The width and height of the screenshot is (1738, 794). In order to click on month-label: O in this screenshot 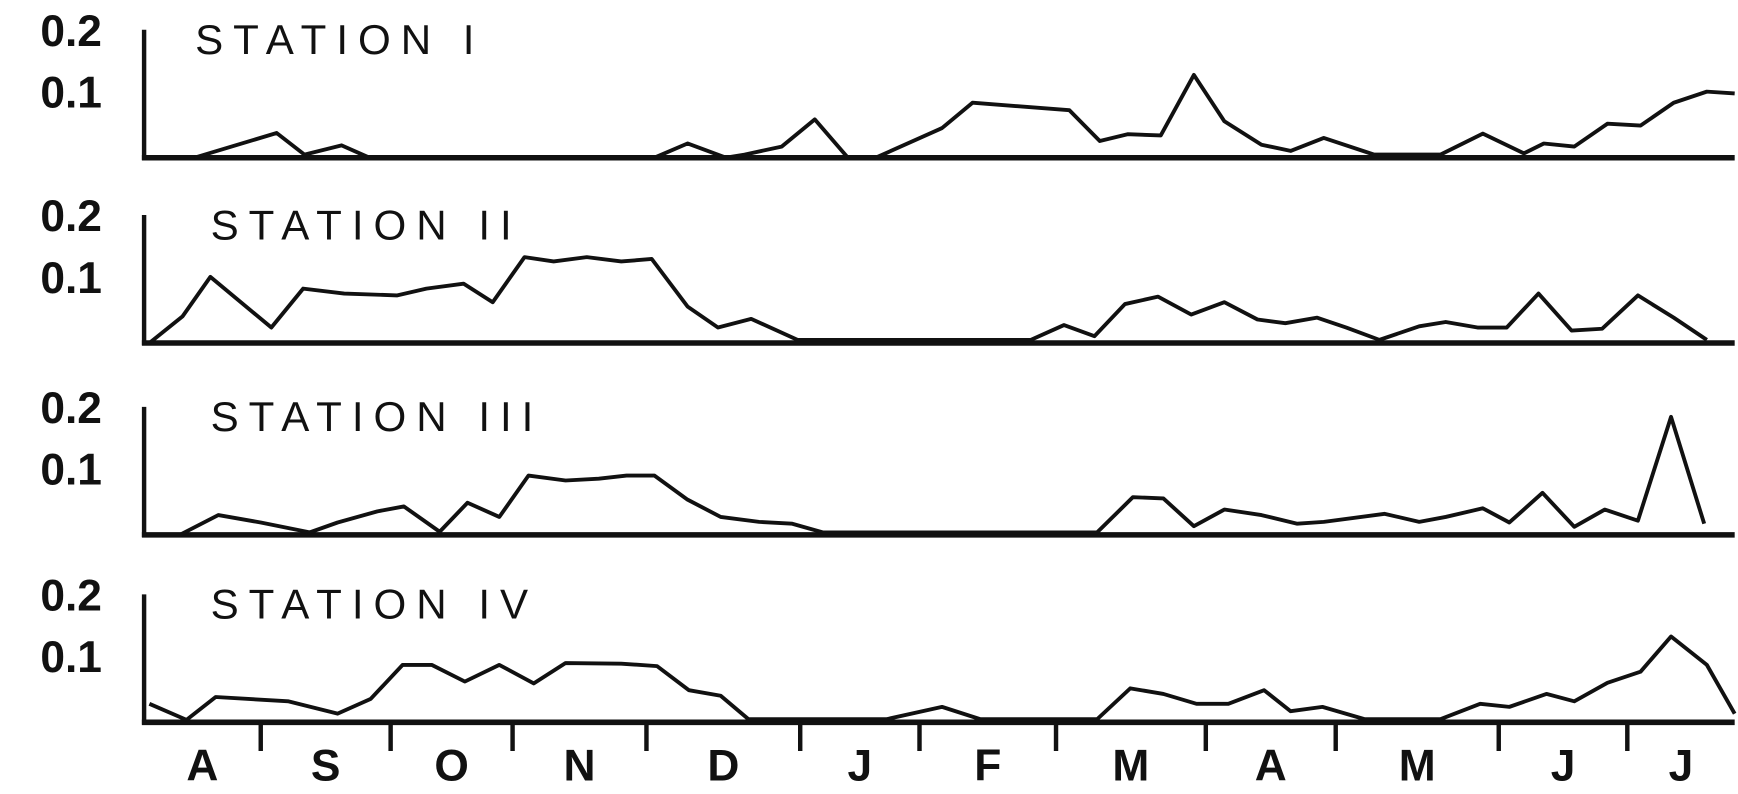, I will do `click(451, 765)`.